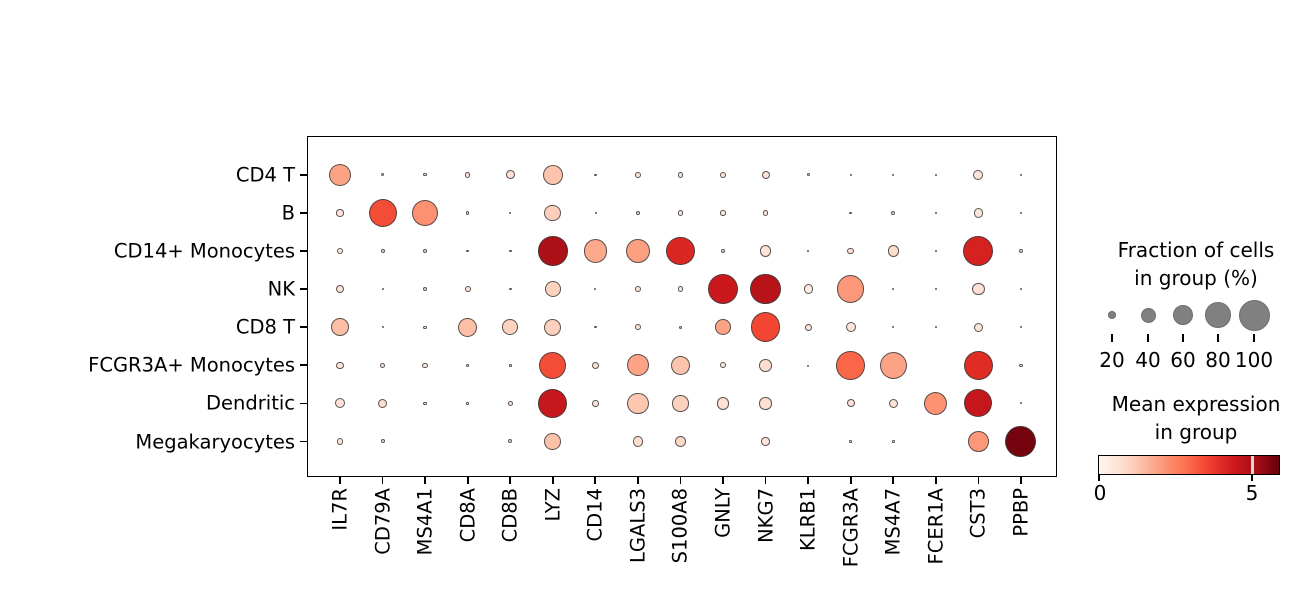 This screenshot has height=615, width=1314. I want to click on x-axis-label: KLRB1, so click(808, 519).